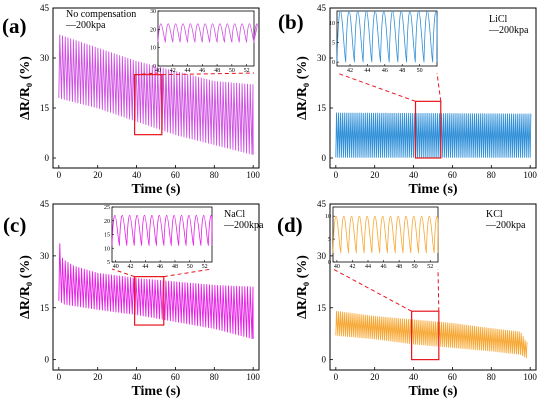 The width and height of the screenshot is (550, 401). What do you see at coordinates (107, 208) in the screenshot?
I see `inset-y-tick-label: 25` at bounding box center [107, 208].